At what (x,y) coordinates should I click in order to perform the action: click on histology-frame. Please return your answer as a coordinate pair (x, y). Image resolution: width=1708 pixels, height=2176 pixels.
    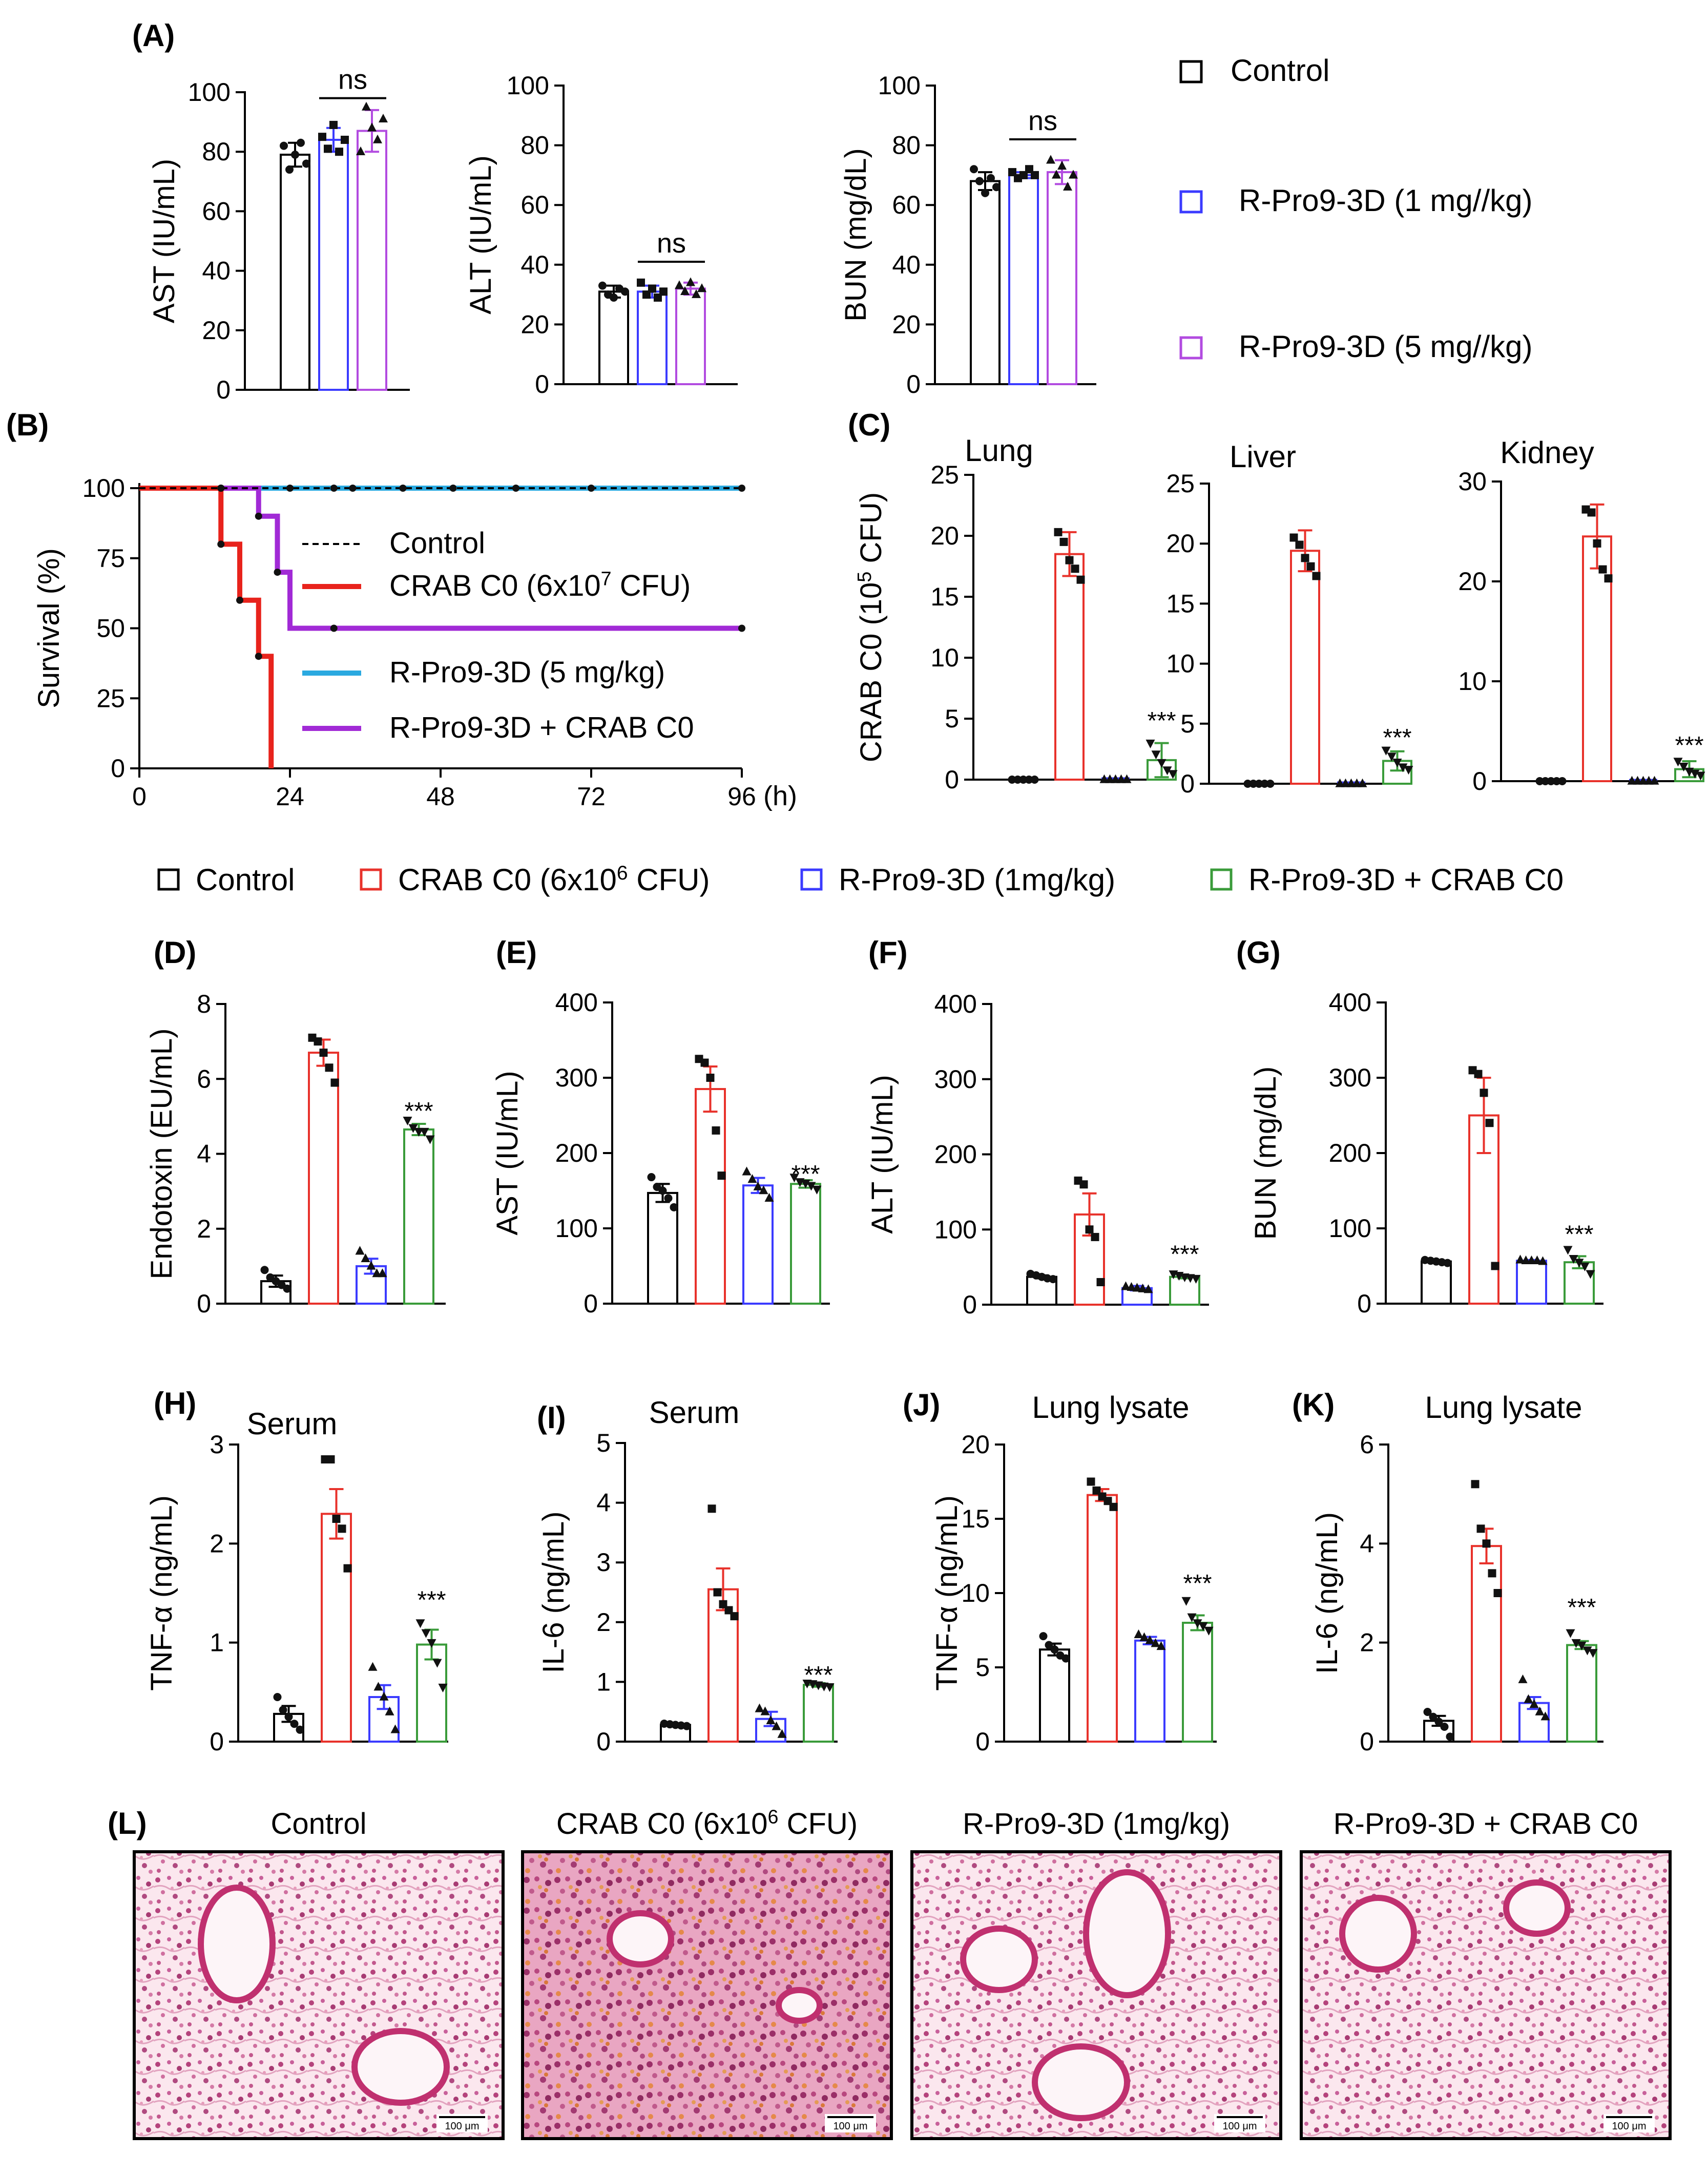
    Looking at the image, I should click on (1096, 1995).